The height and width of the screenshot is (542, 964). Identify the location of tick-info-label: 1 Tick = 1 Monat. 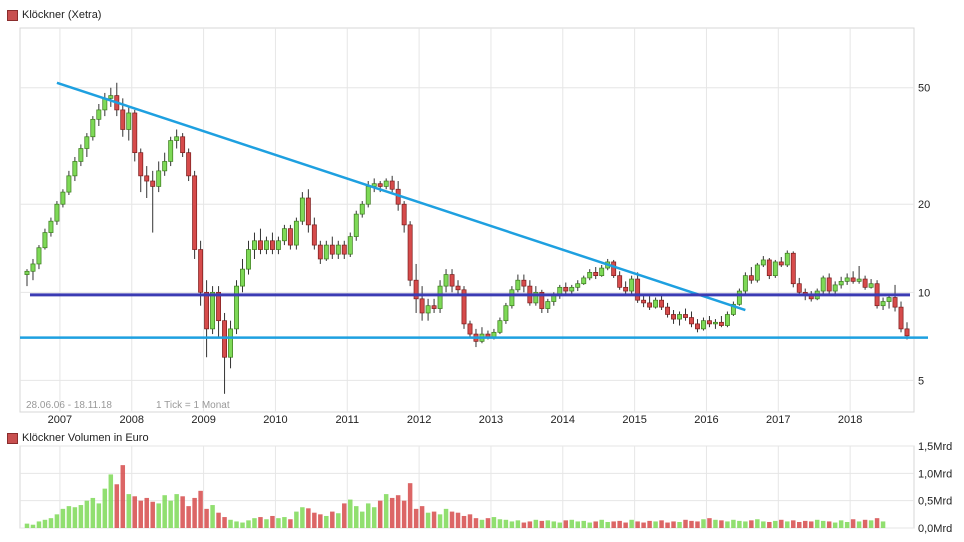
(193, 405).